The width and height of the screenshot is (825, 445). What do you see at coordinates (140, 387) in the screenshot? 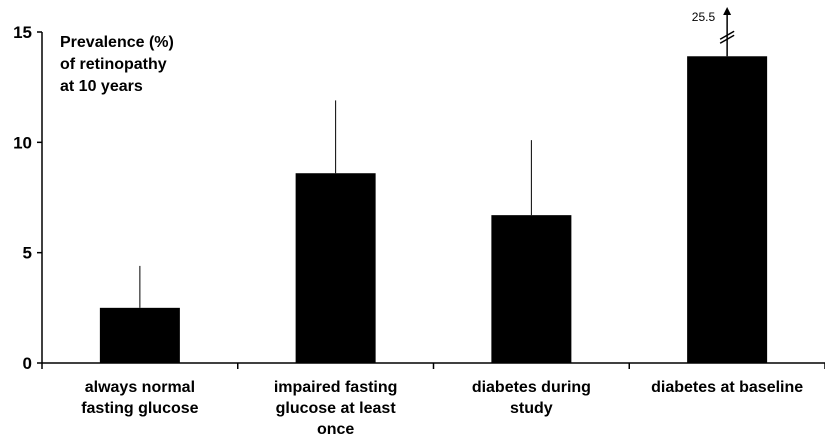
I see `category-label: always normal` at bounding box center [140, 387].